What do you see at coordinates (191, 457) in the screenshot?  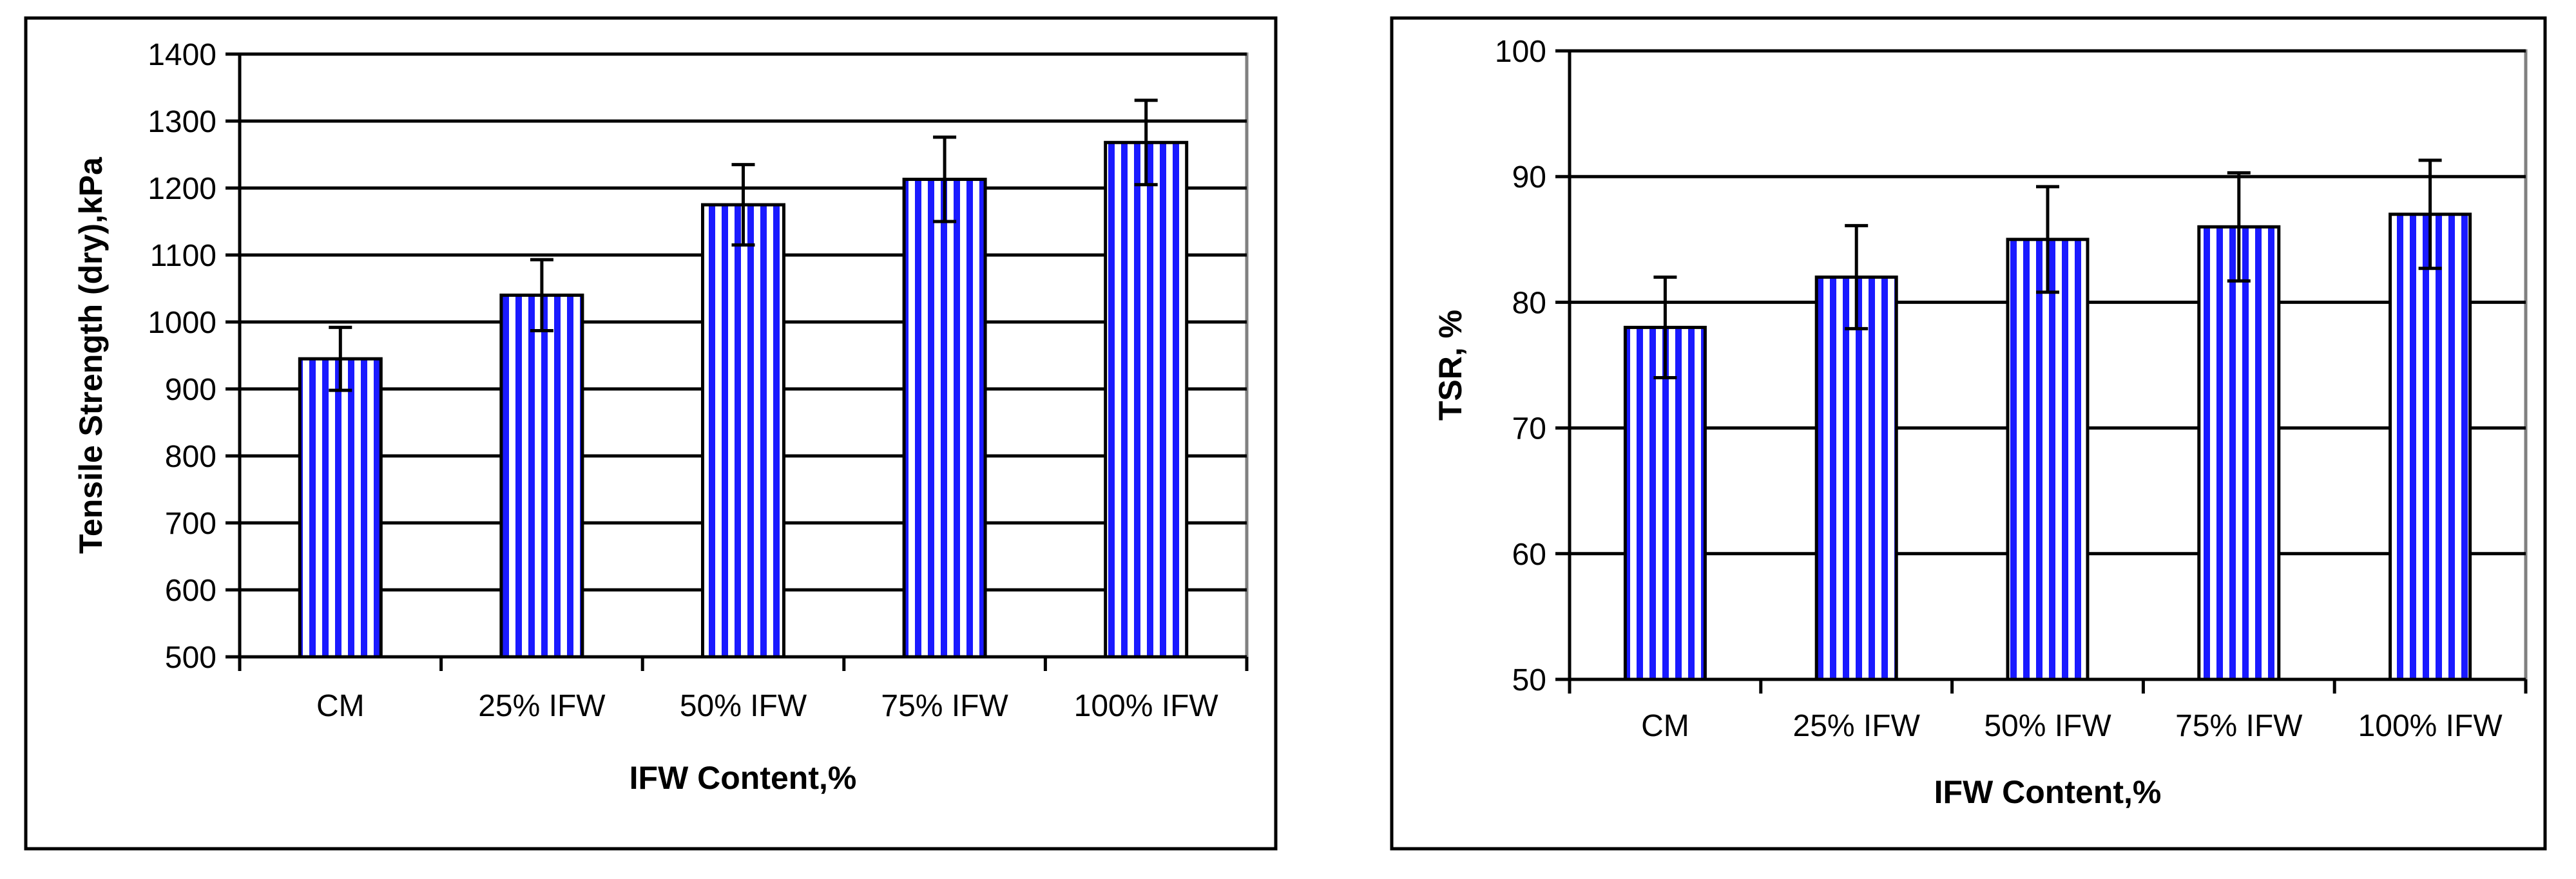 I see `y-tick-label: 800` at bounding box center [191, 457].